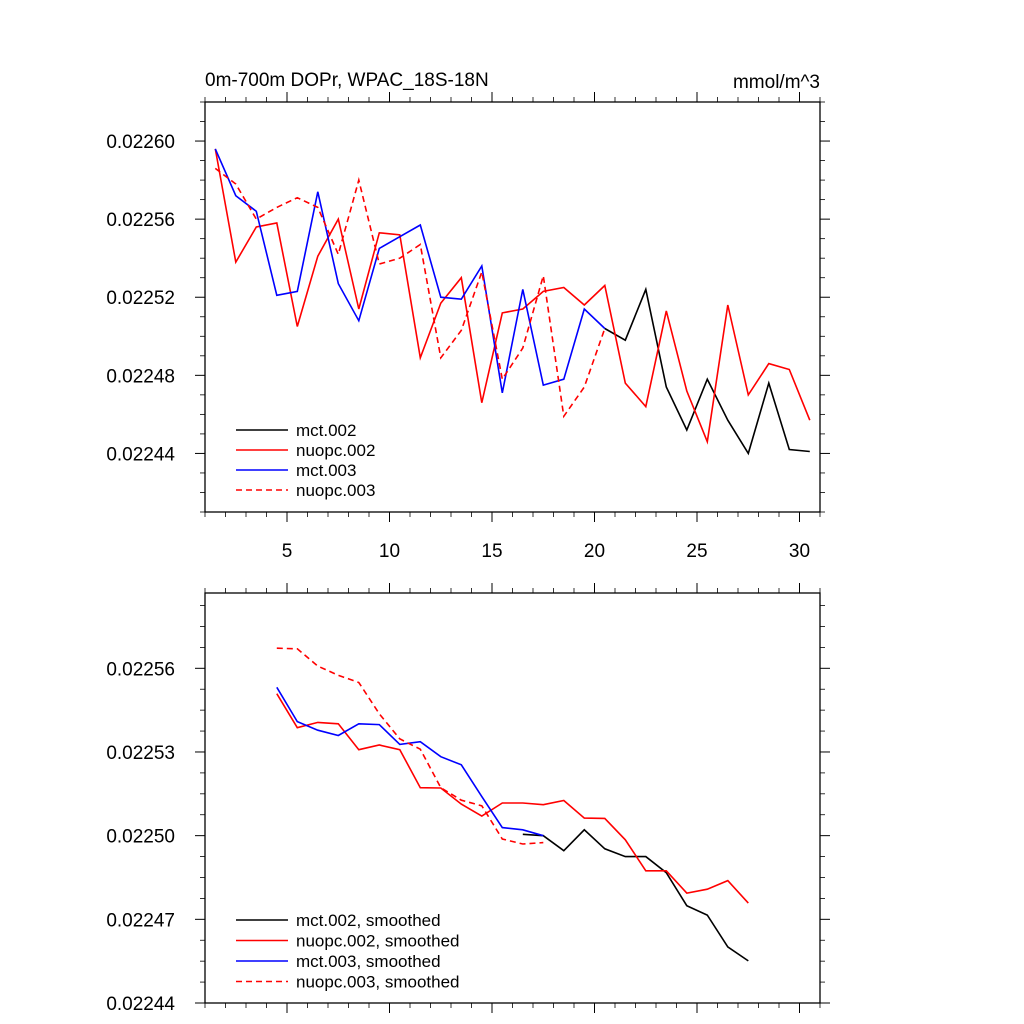 This screenshot has height=1024, width=1024. What do you see at coordinates (140, 376) in the screenshot?
I see `y-tick-label: 0.02248` at bounding box center [140, 376].